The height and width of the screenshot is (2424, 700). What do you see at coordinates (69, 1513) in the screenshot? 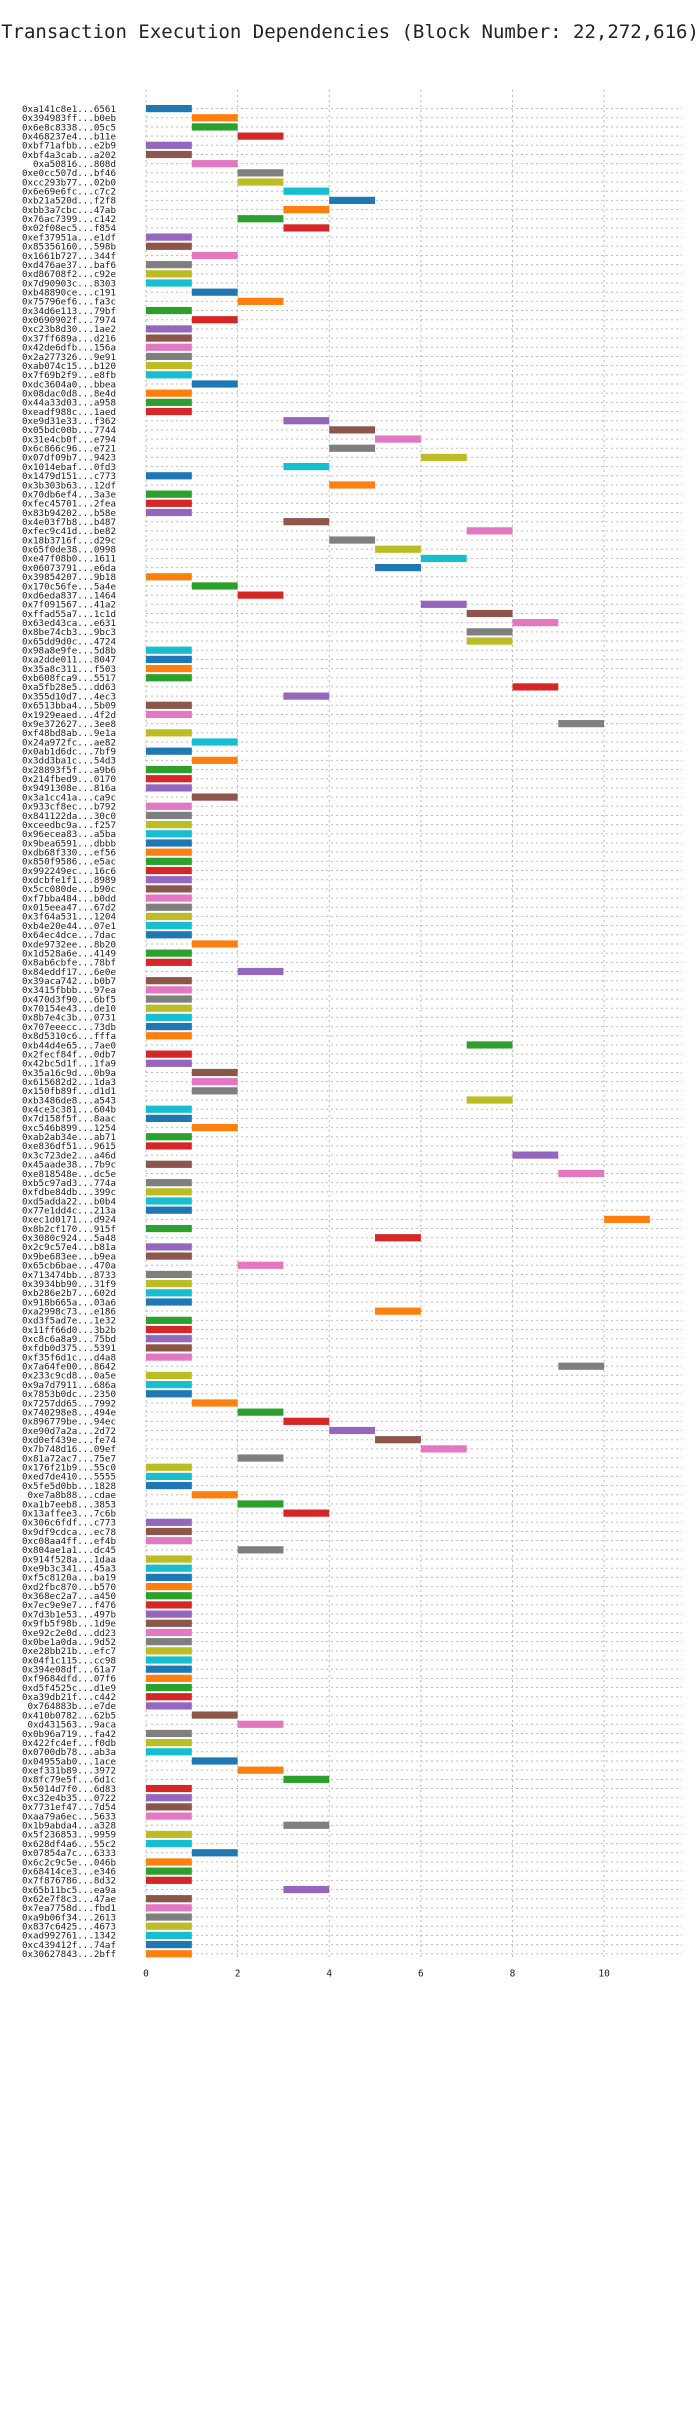
I see `y-tick-label: 0x13affee3...7c6b` at bounding box center [69, 1513].